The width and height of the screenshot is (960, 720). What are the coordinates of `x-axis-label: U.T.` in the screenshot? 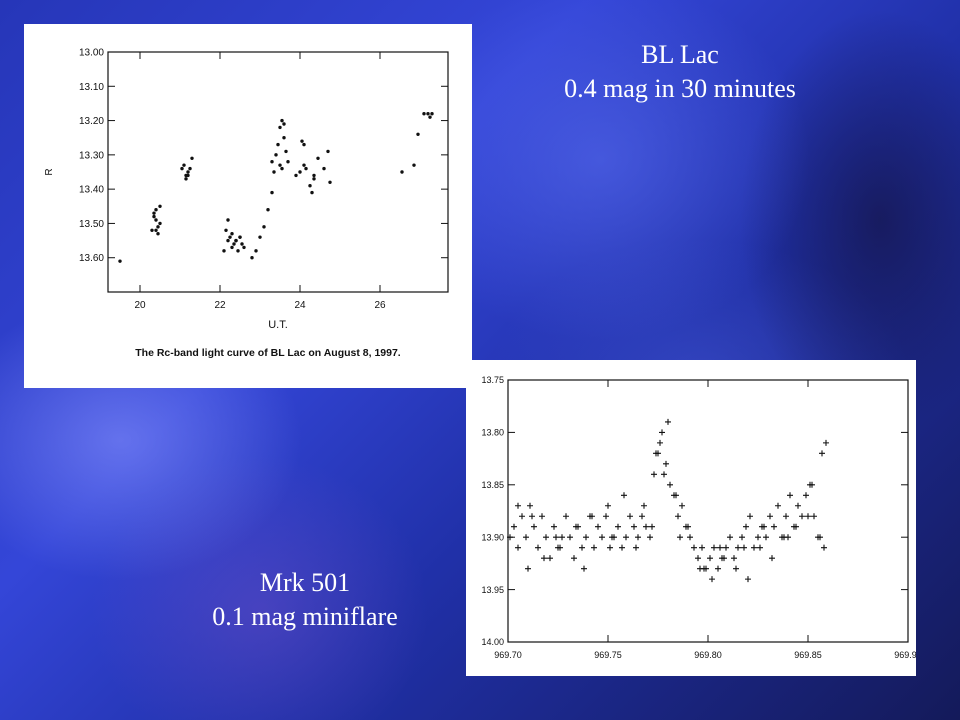 It's located at (278, 325).